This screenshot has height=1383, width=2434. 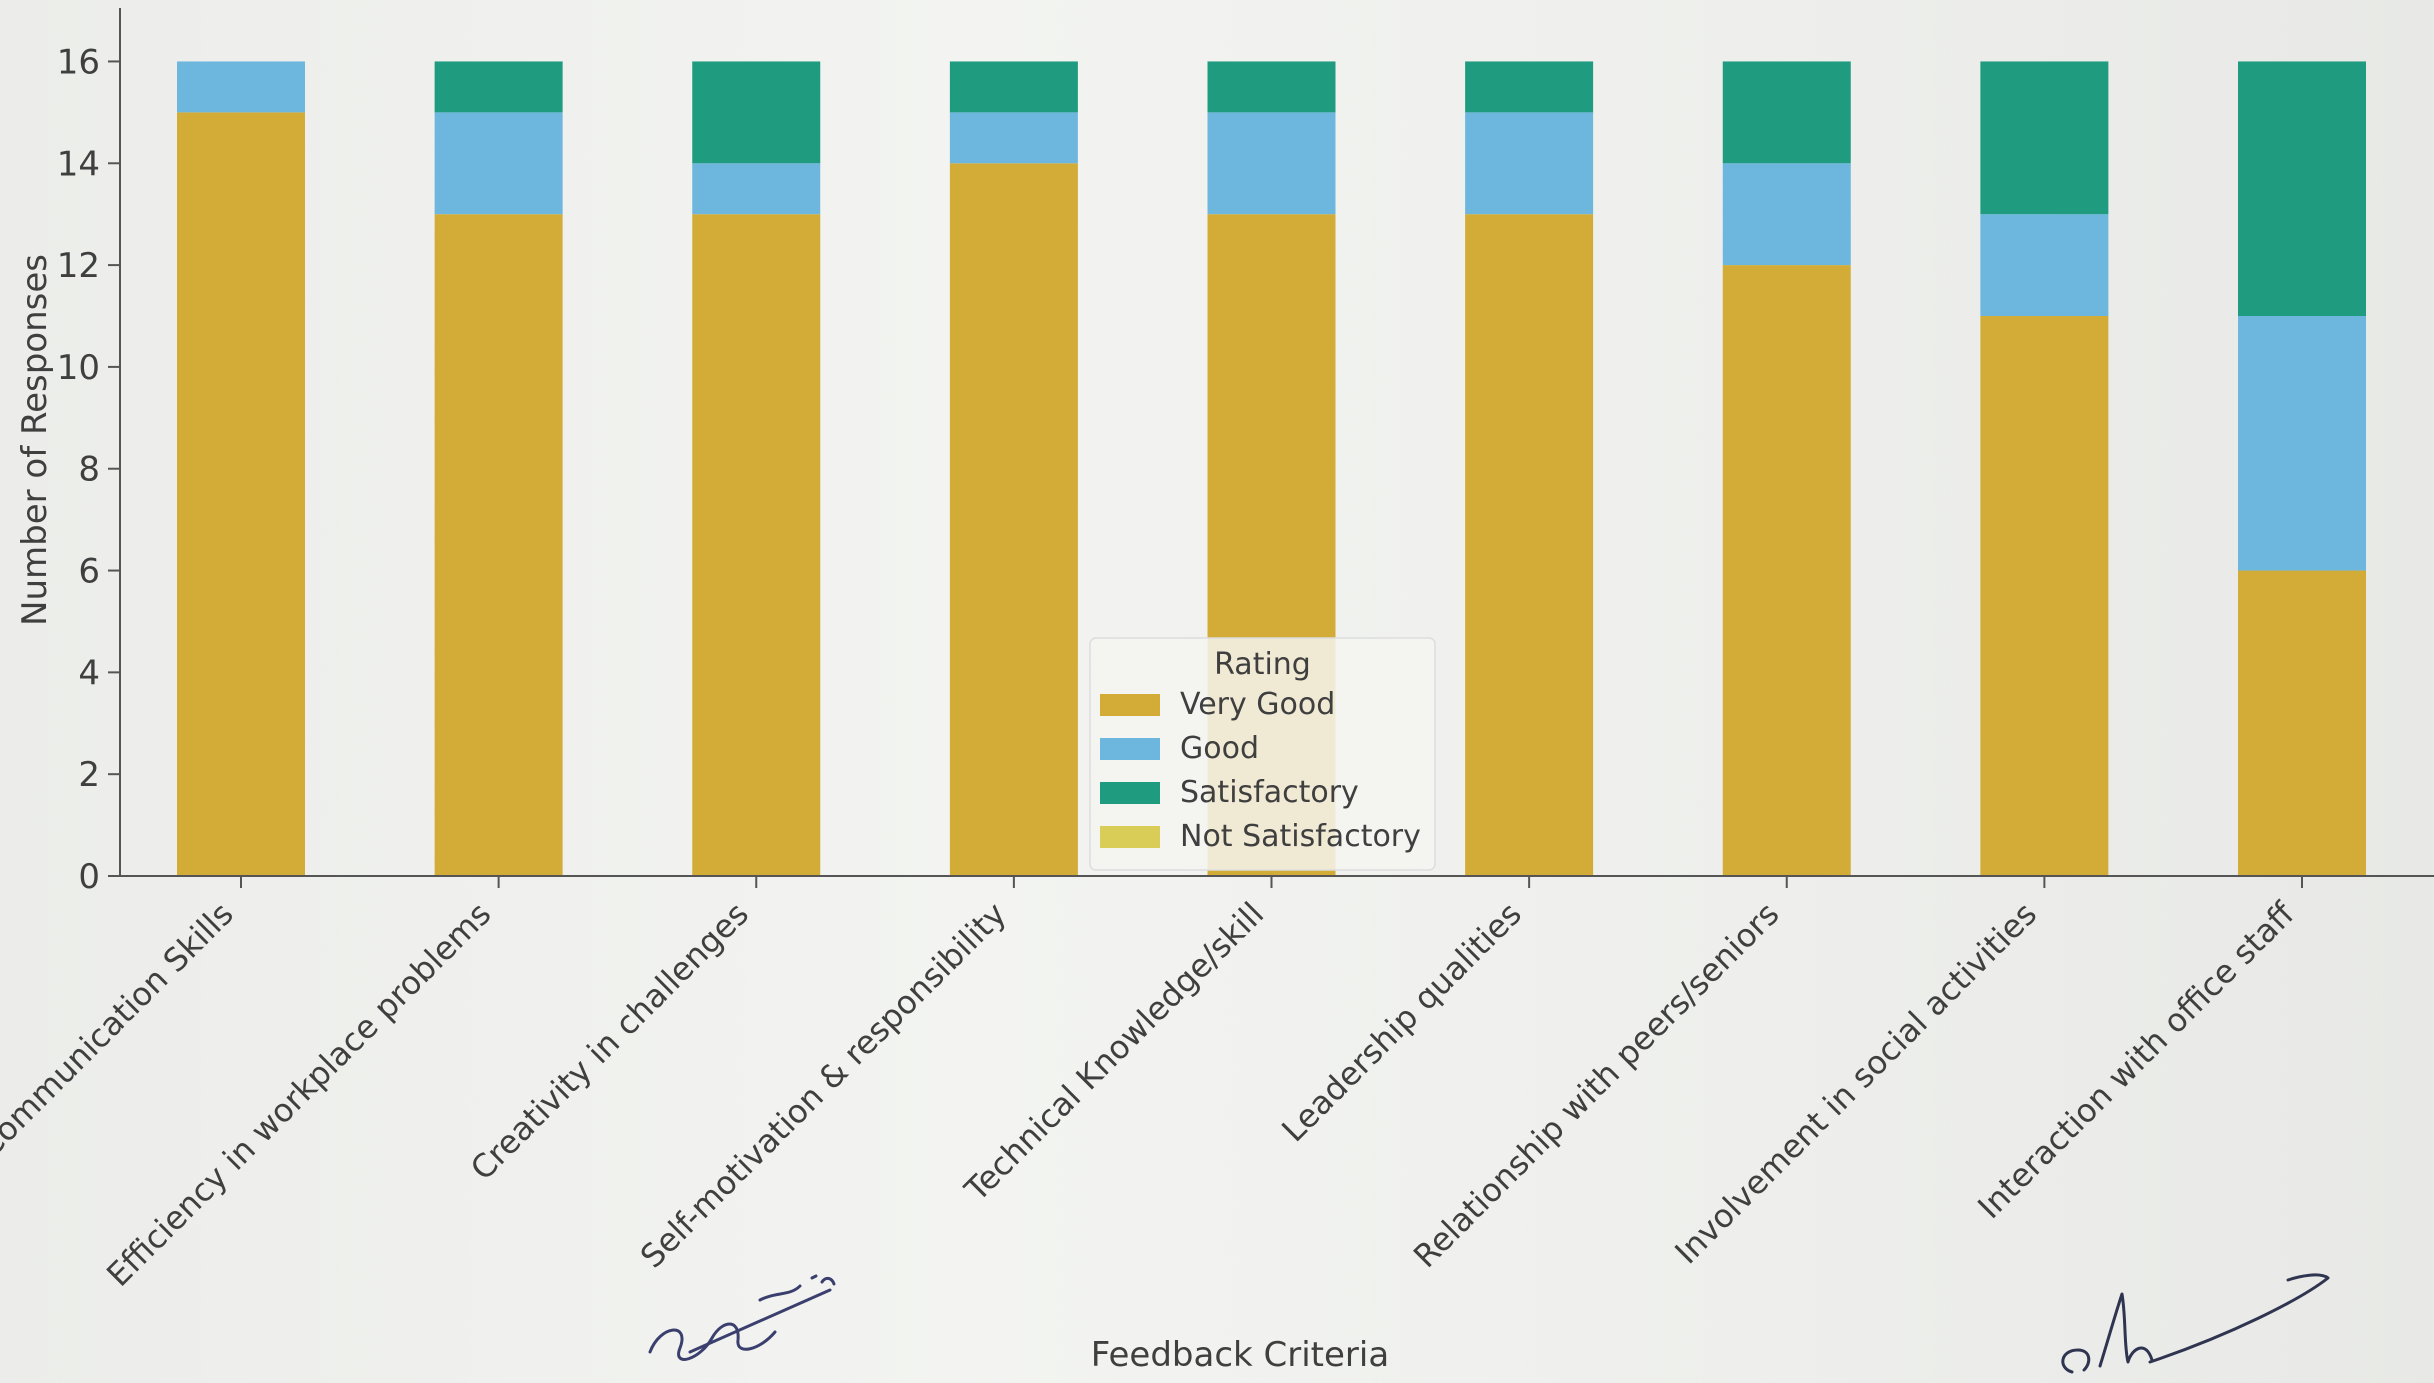 What do you see at coordinates (1219, 748) in the screenshot?
I see `legend-label: Good` at bounding box center [1219, 748].